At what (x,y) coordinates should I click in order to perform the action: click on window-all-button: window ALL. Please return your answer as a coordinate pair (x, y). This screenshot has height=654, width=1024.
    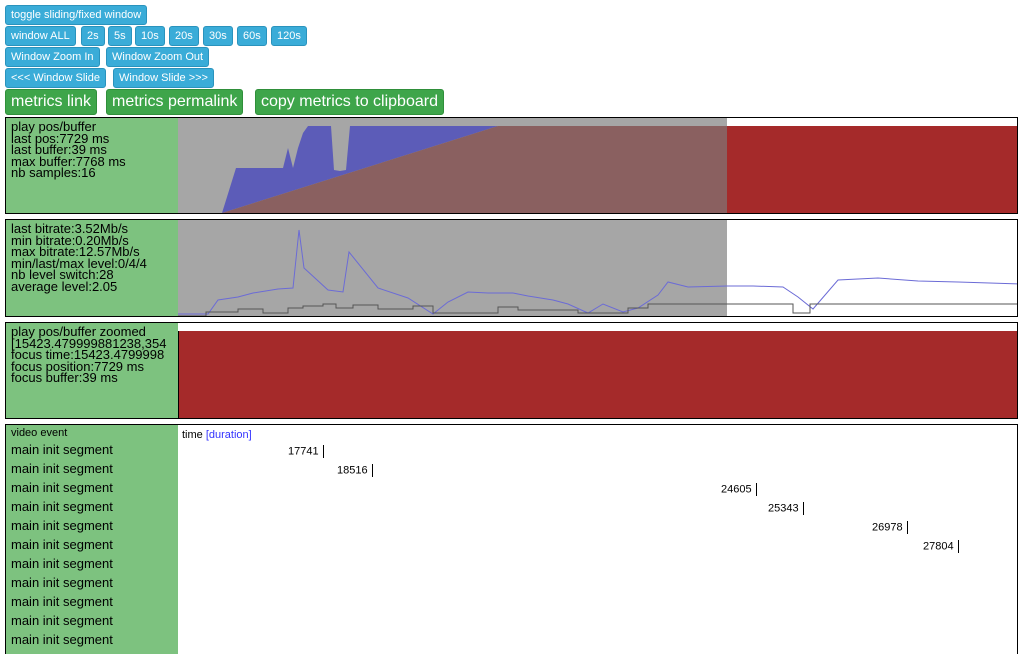
    Looking at the image, I should click on (40, 36).